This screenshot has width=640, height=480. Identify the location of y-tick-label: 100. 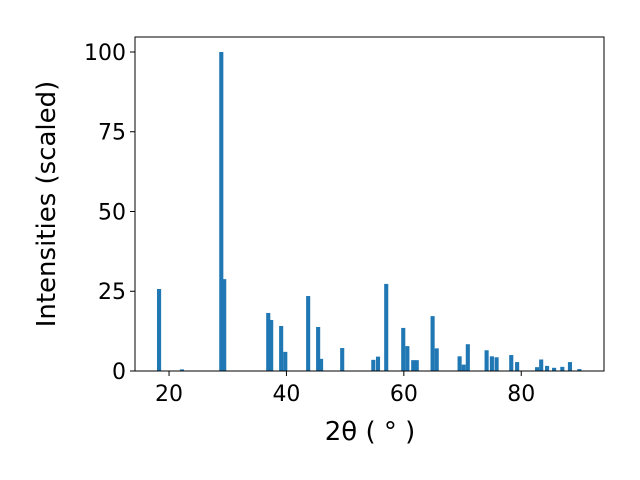
(105, 53).